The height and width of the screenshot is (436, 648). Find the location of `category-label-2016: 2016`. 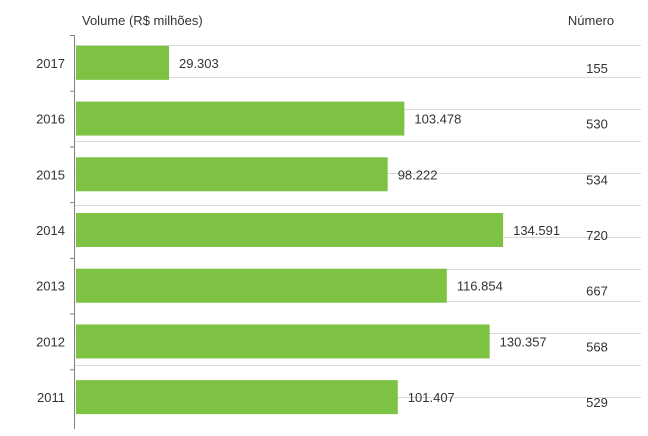

category-label-2016: 2016 is located at coordinates (50, 119).